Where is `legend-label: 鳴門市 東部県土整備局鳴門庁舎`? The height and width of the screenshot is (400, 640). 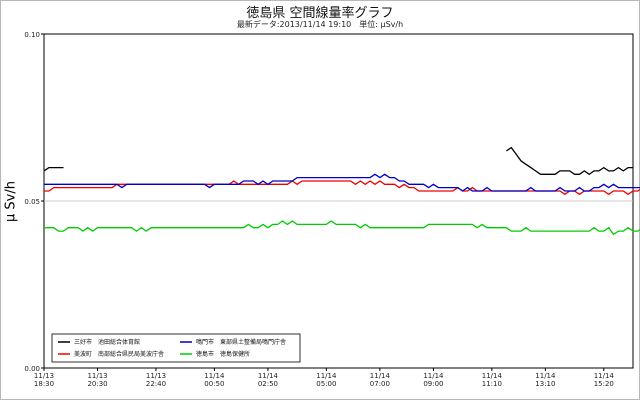 legend-label: 鳴門市 東部県土整備局鳴門庁舎 is located at coordinates (241, 342).